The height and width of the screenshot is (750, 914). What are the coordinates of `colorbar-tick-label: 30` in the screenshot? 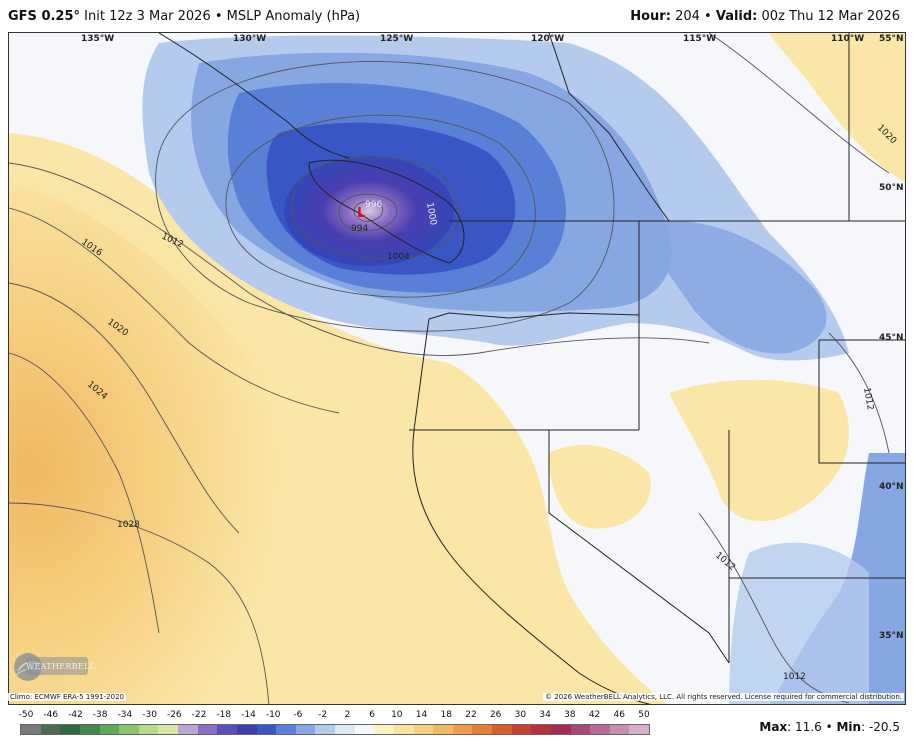 It's located at (520, 715).